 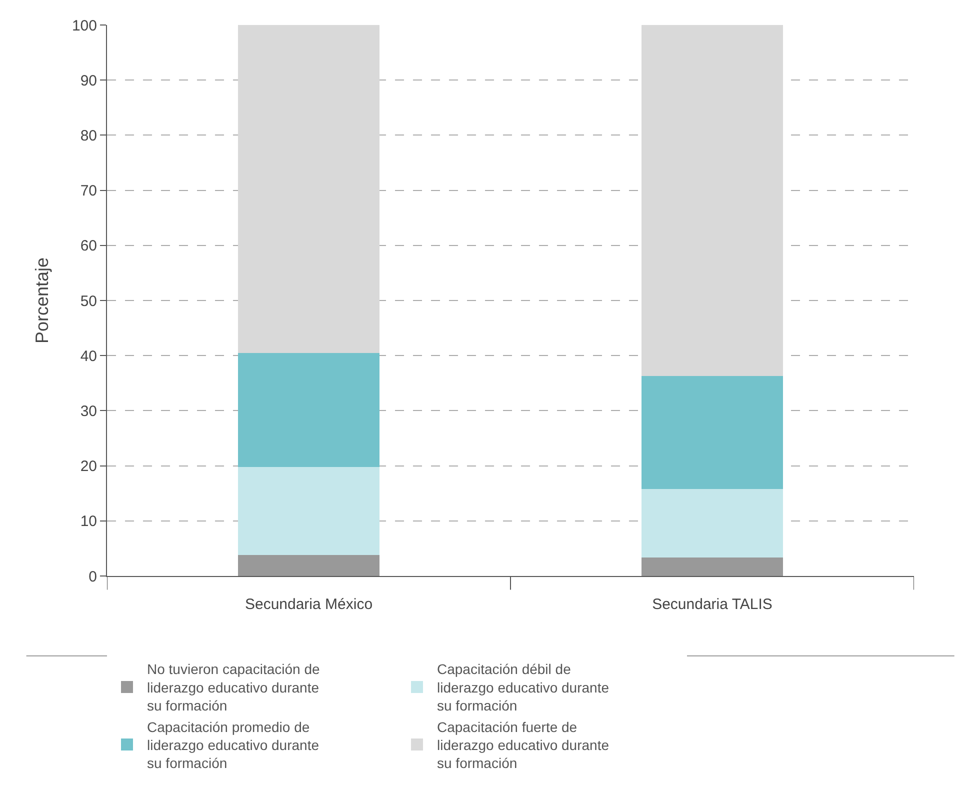 I want to click on y-tick-label: 90, so click(x=88, y=81).